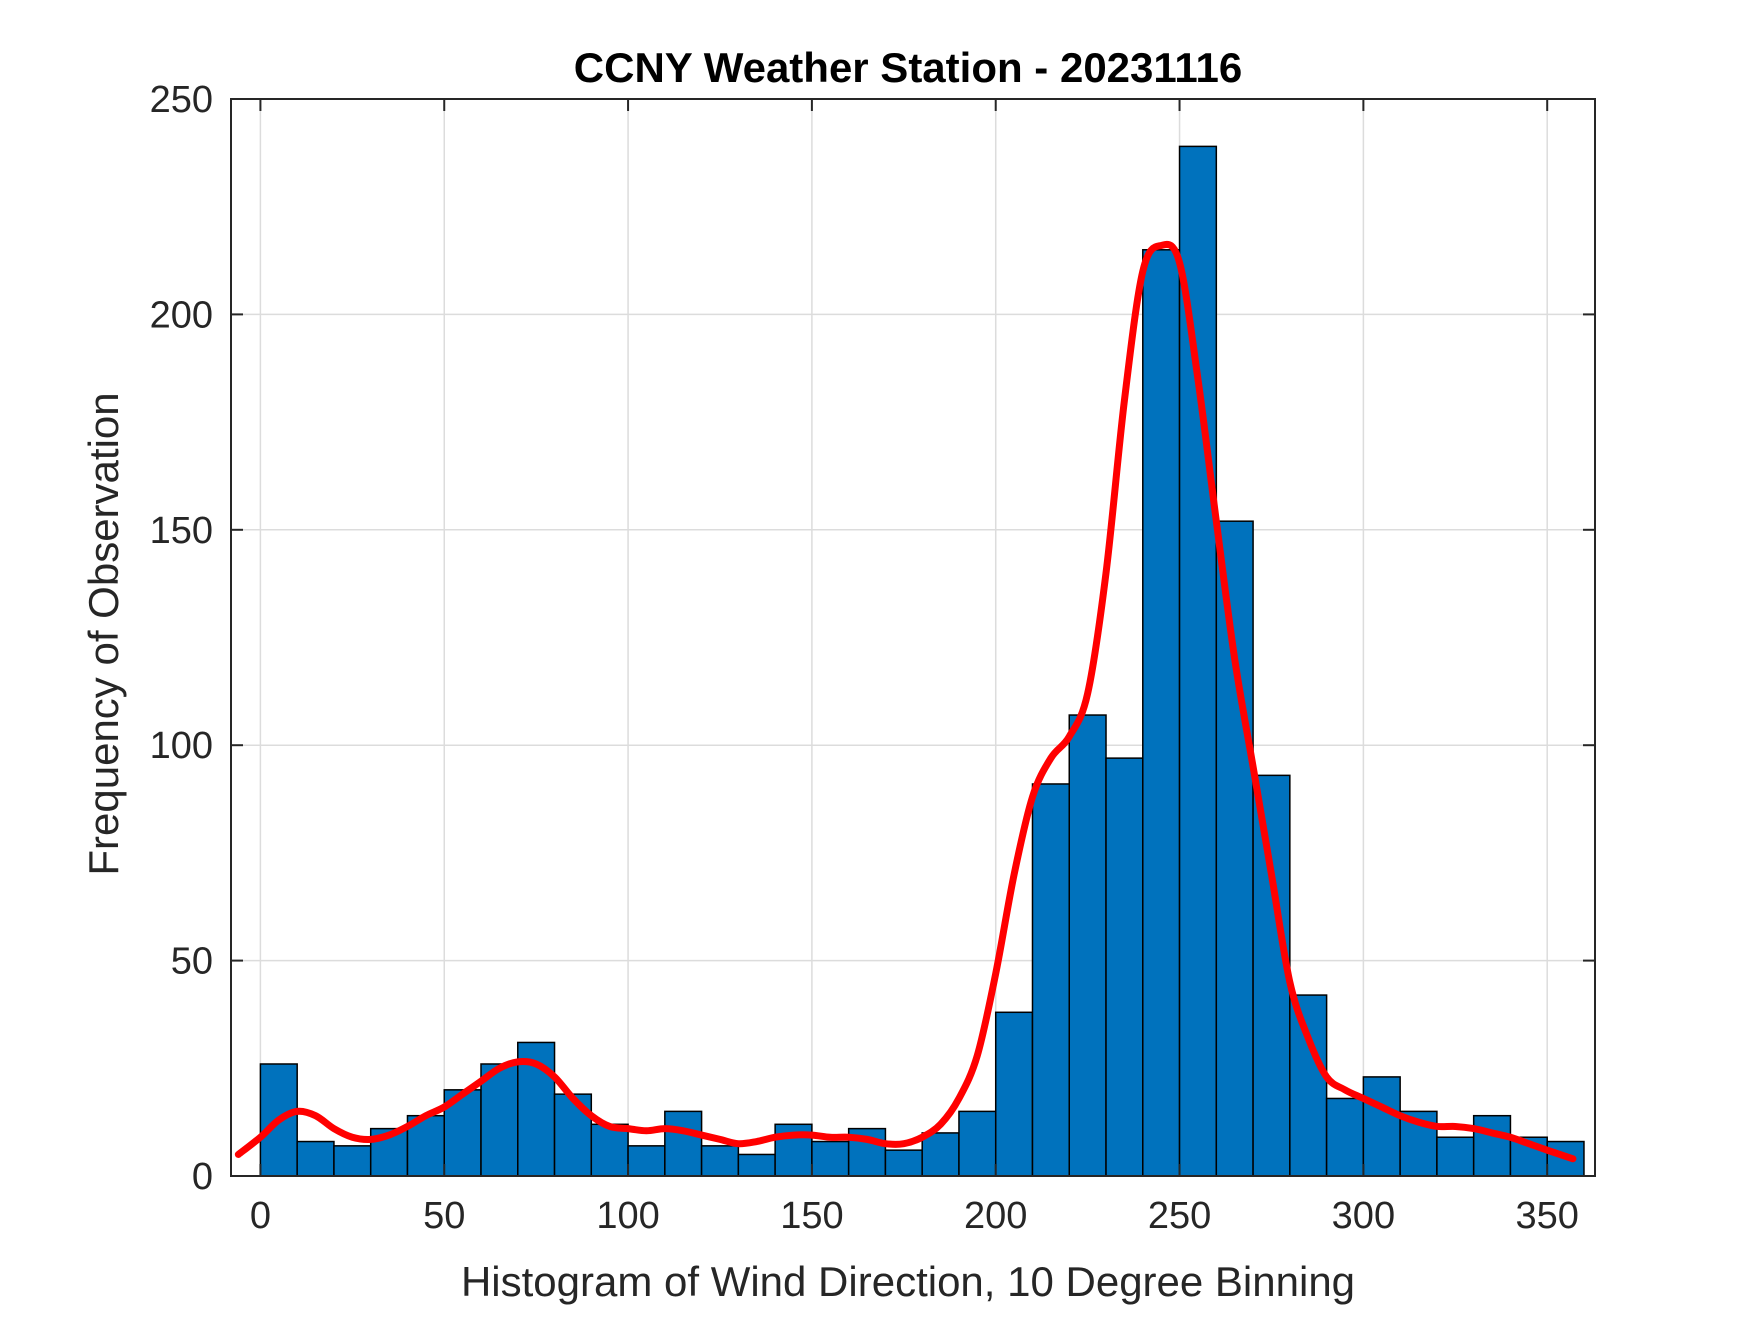 This screenshot has height=1318, width=1750. I want to click on y-axis-label: Frequency of Observation, so click(103, 633).